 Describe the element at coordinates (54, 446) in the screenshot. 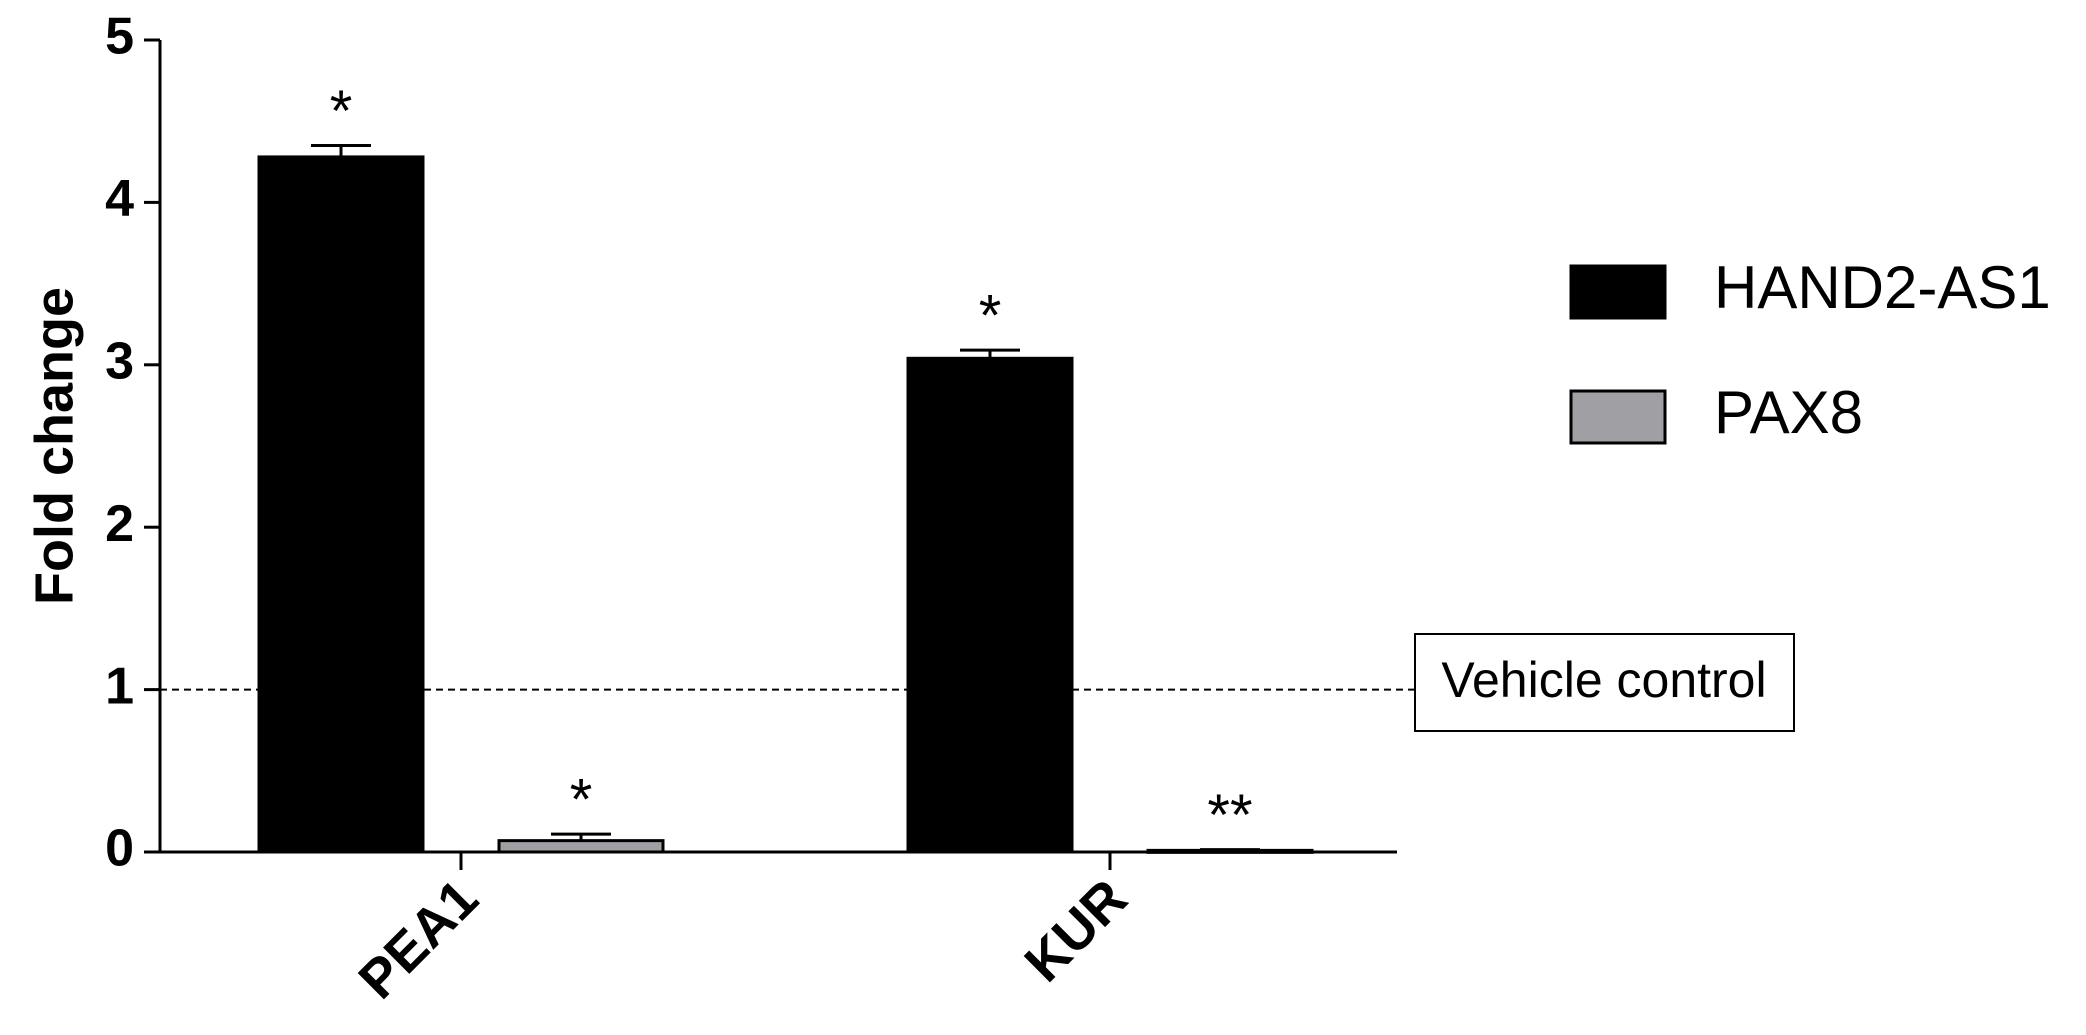

I see `y-axis-label: Fold change` at that location.